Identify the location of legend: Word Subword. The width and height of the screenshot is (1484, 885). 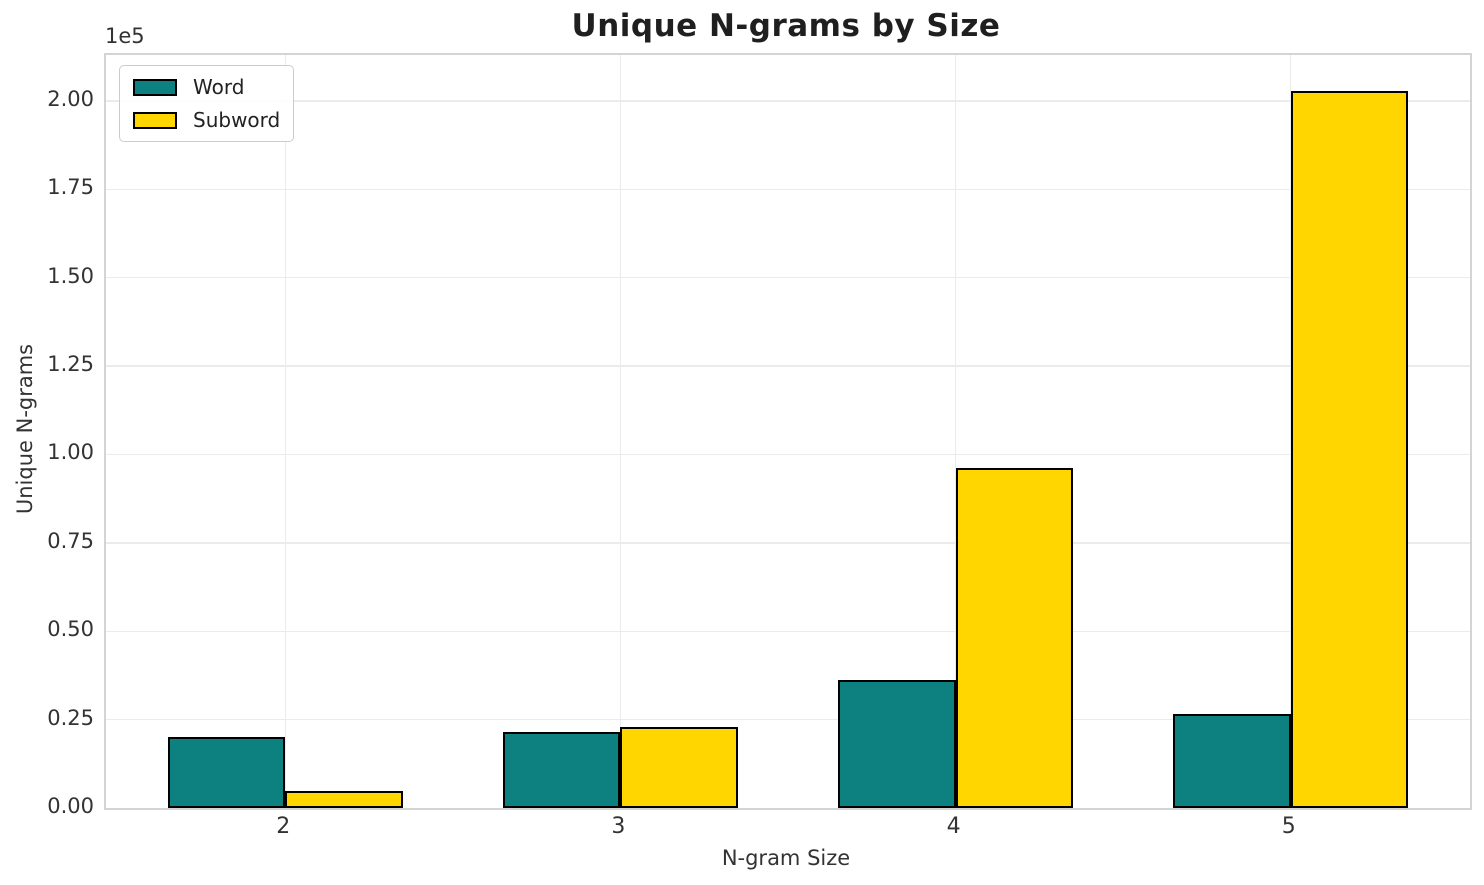
(207, 103).